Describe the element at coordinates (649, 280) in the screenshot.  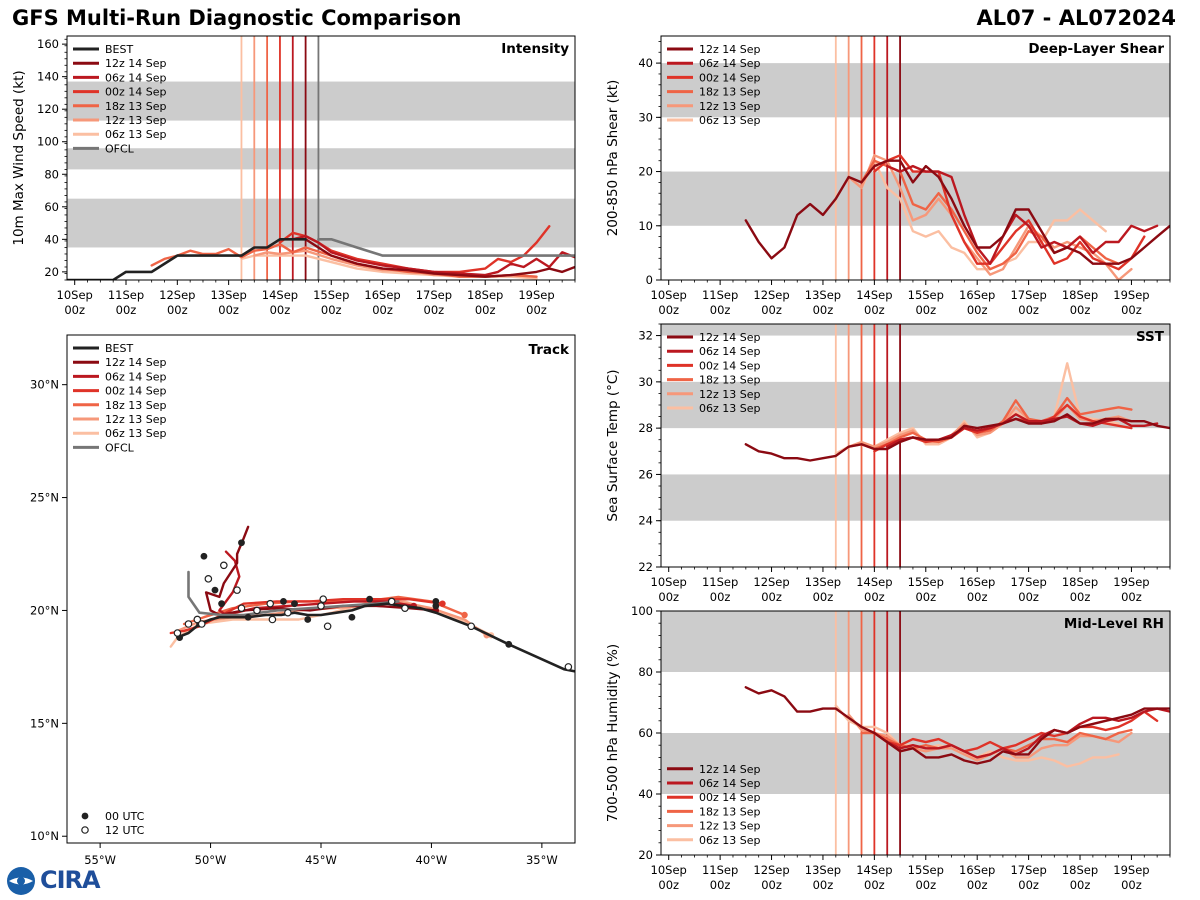
I see `y-tick-label: 0` at that location.